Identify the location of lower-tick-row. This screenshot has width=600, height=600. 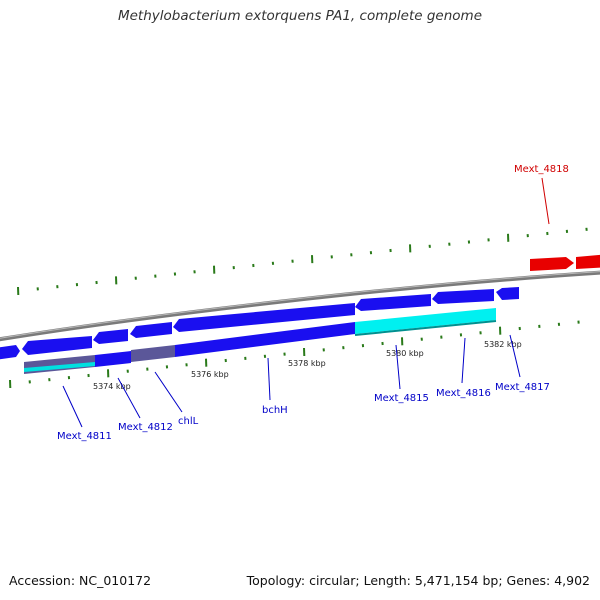
(294, 354).